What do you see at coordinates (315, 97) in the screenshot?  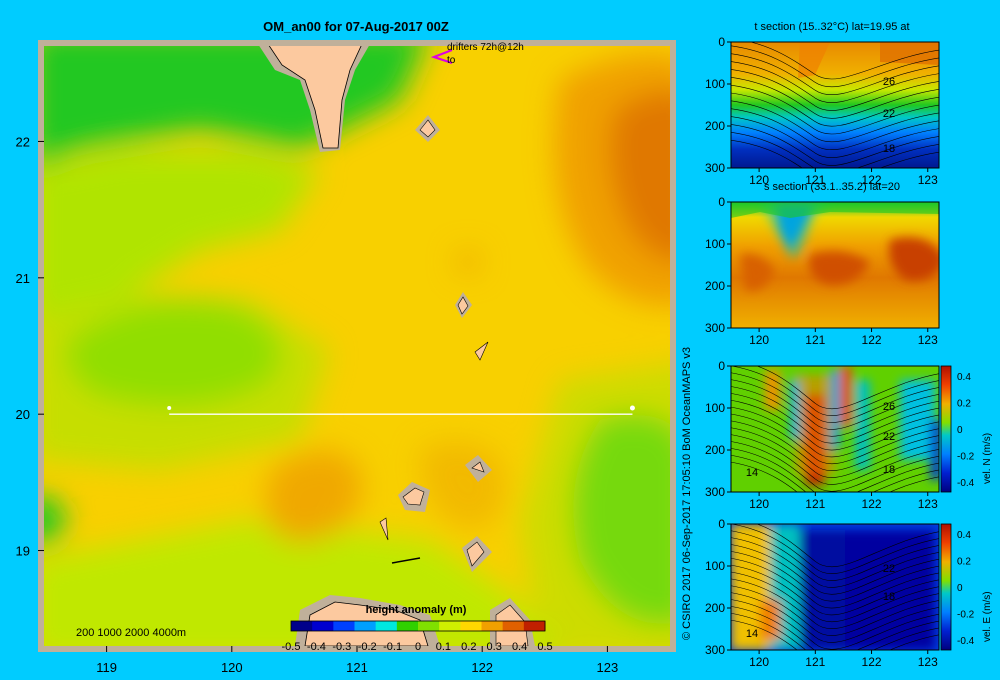 I see `taiwan-land` at bounding box center [315, 97].